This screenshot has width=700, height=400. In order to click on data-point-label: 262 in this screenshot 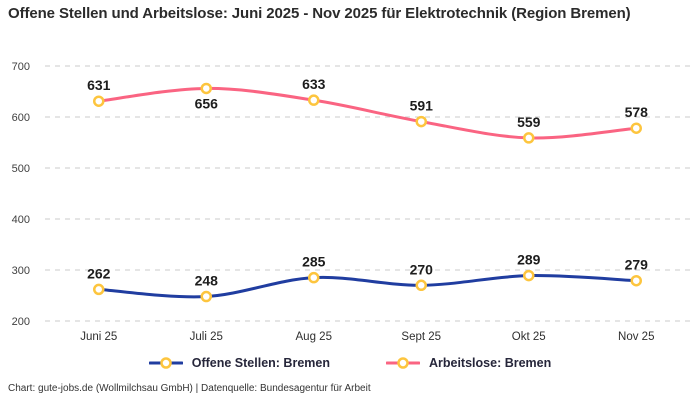, I will do `click(99, 273)`.